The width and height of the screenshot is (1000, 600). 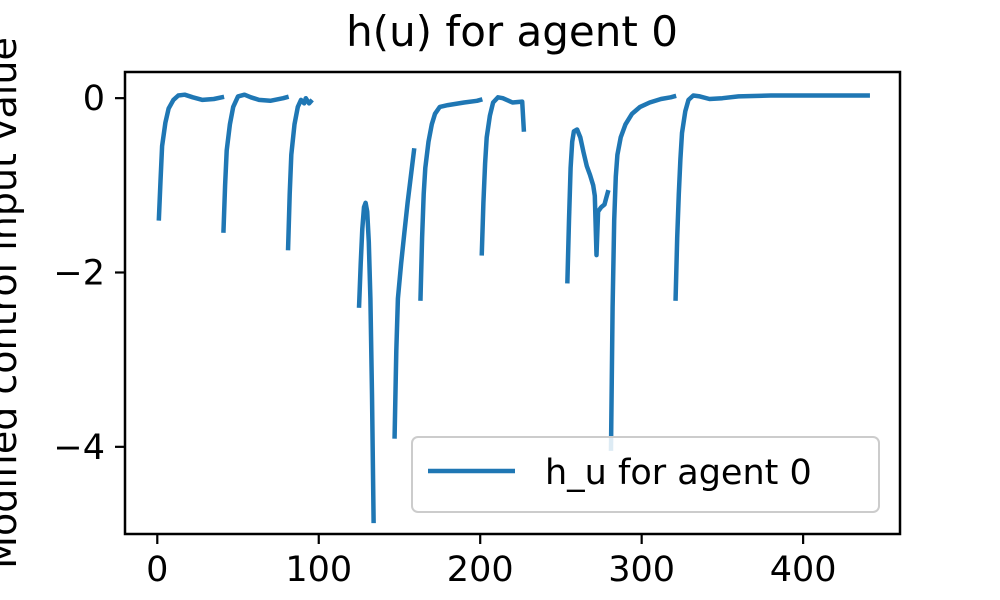 What do you see at coordinates (641, 570) in the screenshot?
I see `x-tick-label: 300` at bounding box center [641, 570].